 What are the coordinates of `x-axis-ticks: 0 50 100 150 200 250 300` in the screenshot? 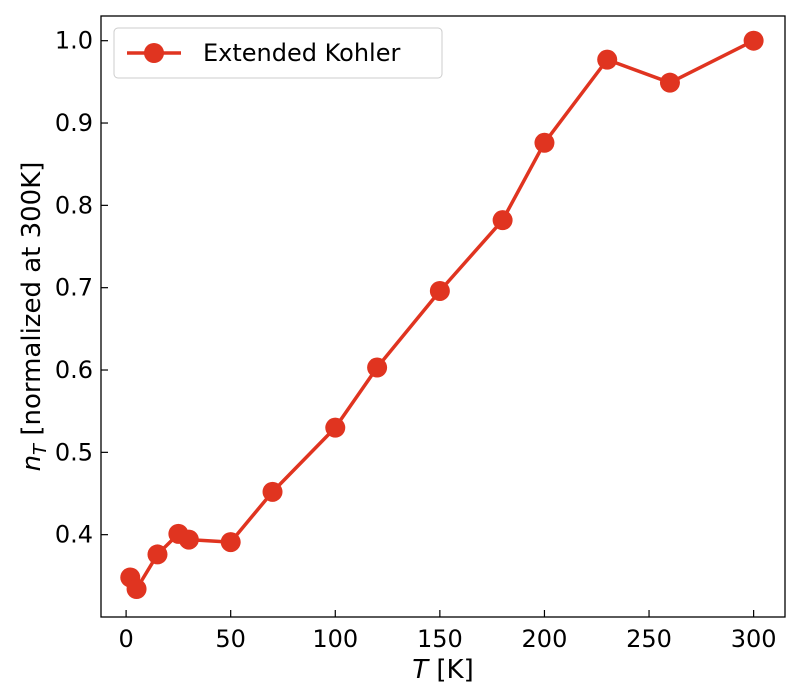 It's located at (447, 631).